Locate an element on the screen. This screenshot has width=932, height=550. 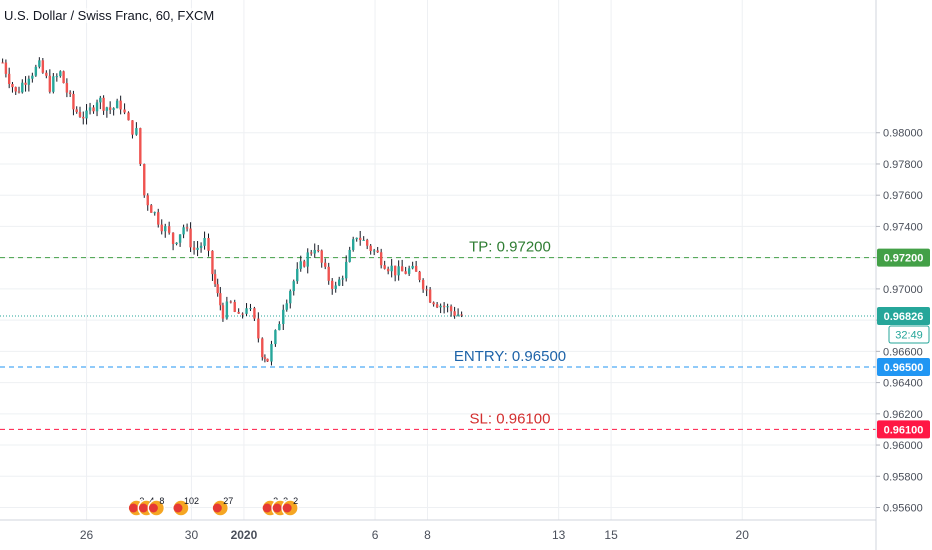
sl-price-tag-bg is located at coordinates (903, 429).